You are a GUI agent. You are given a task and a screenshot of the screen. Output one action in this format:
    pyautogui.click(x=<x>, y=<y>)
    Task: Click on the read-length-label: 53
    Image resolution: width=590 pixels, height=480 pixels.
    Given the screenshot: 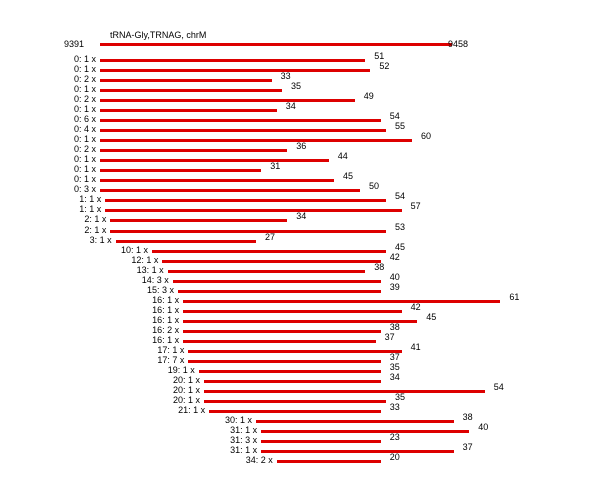 What is the action you would take?
    pyautogui.click(x=400, y=226)
    